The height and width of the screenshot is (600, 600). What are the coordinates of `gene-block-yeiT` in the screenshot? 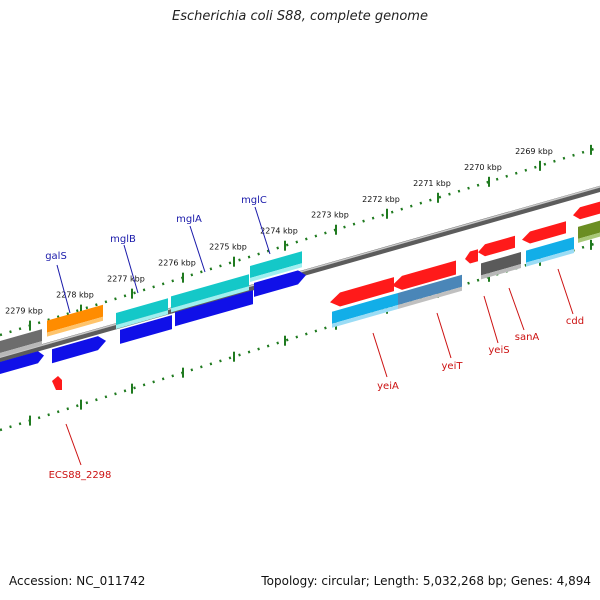 It's located at (424, 276).